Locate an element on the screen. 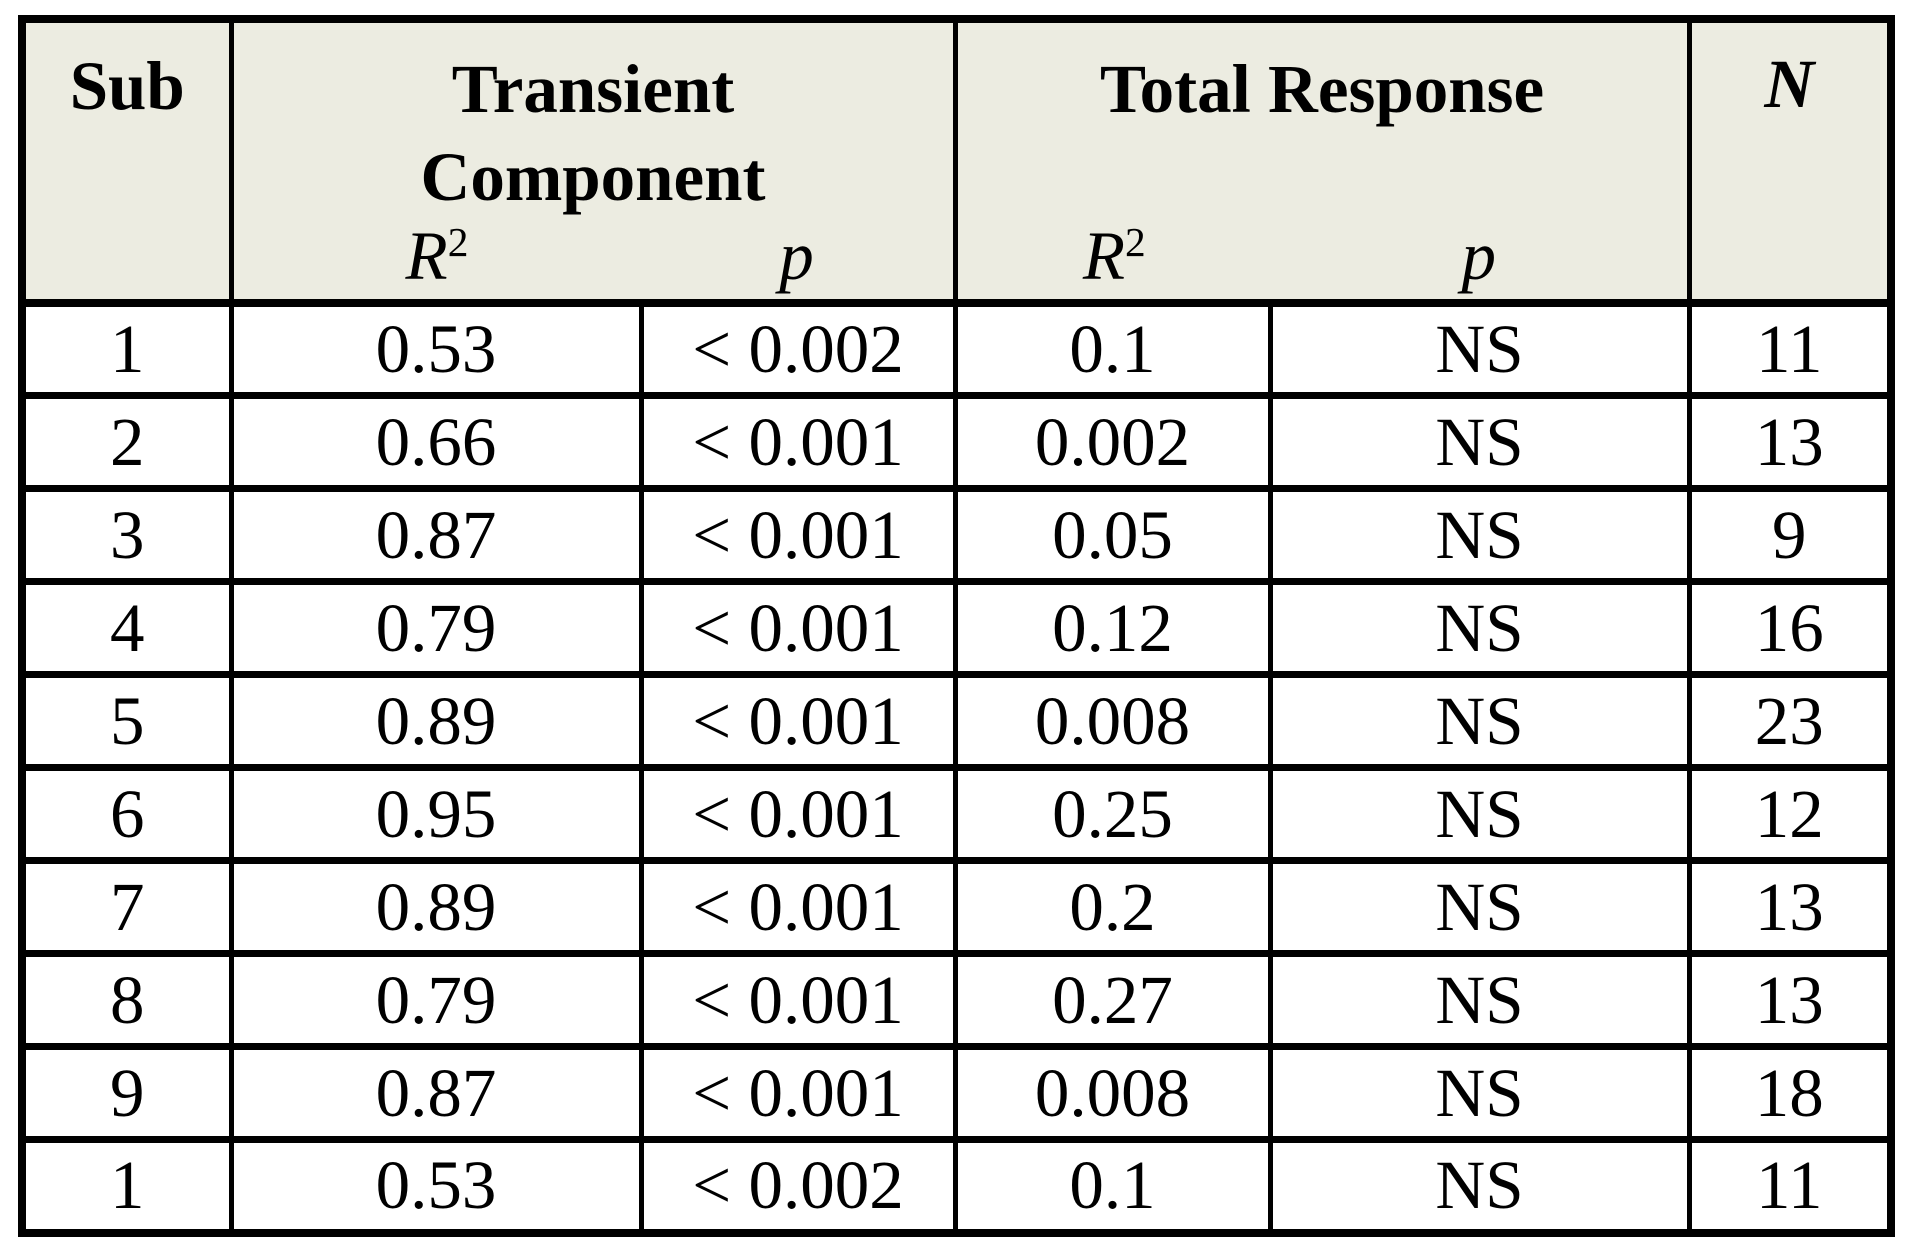 The width and height of the screenshot is (1905, 1246). cell-tr-r2: 0.05 is located at coordinates (1112, 535).